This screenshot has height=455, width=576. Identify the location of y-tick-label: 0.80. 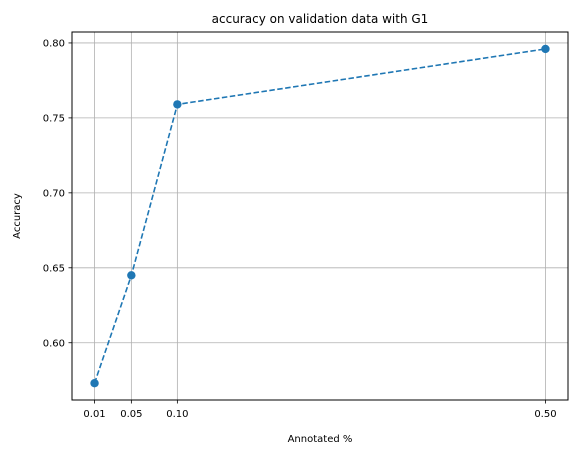
(54, 44).